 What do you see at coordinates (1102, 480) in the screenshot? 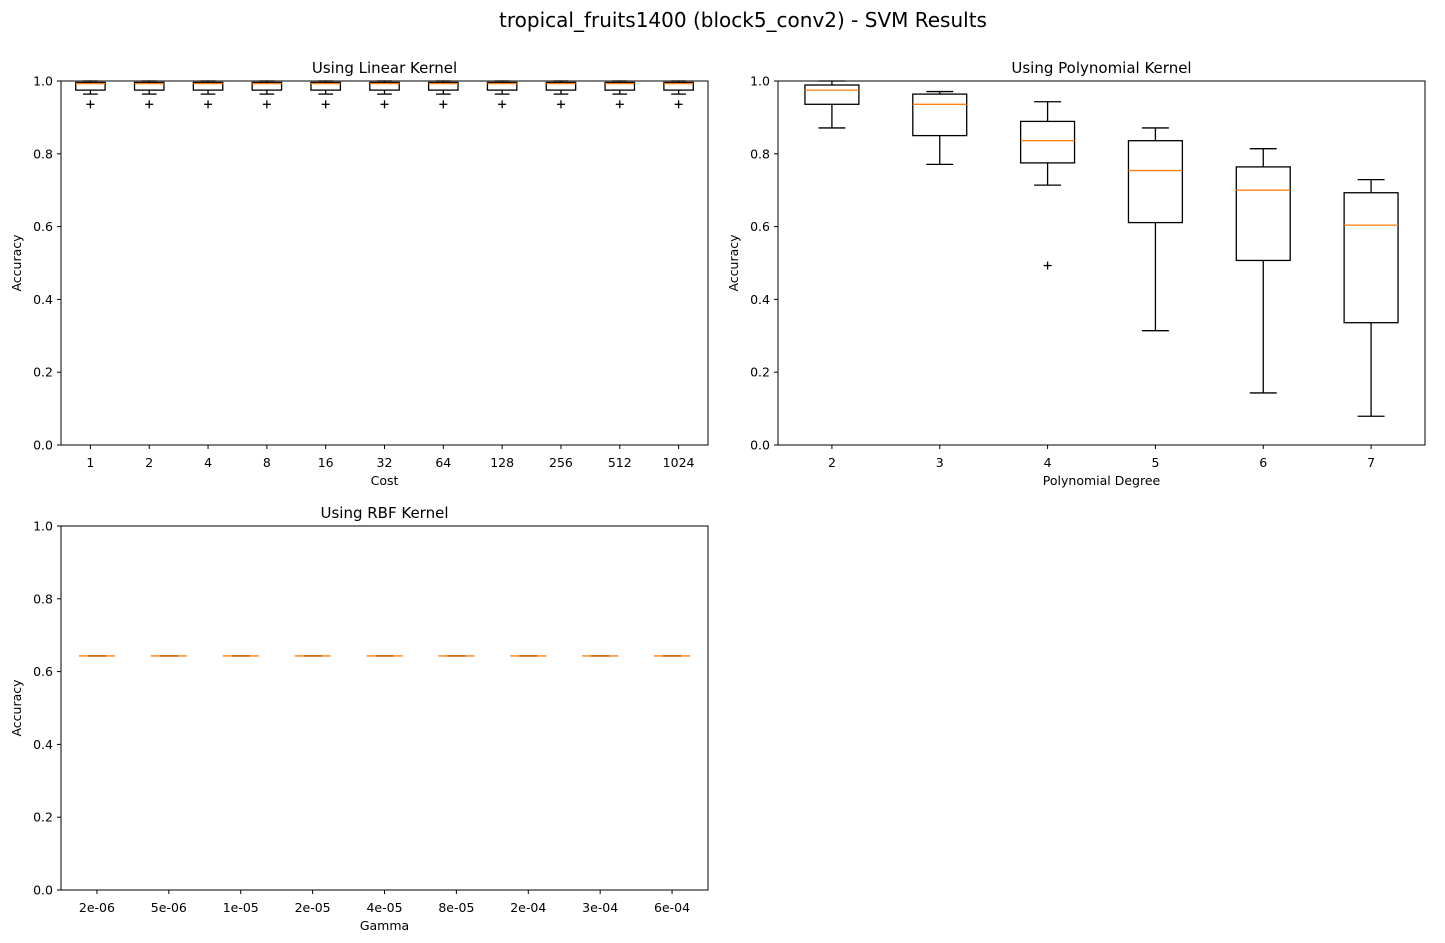
I see `x-axis-label: Polynomial Degree` at bounding box center [1102, 480].